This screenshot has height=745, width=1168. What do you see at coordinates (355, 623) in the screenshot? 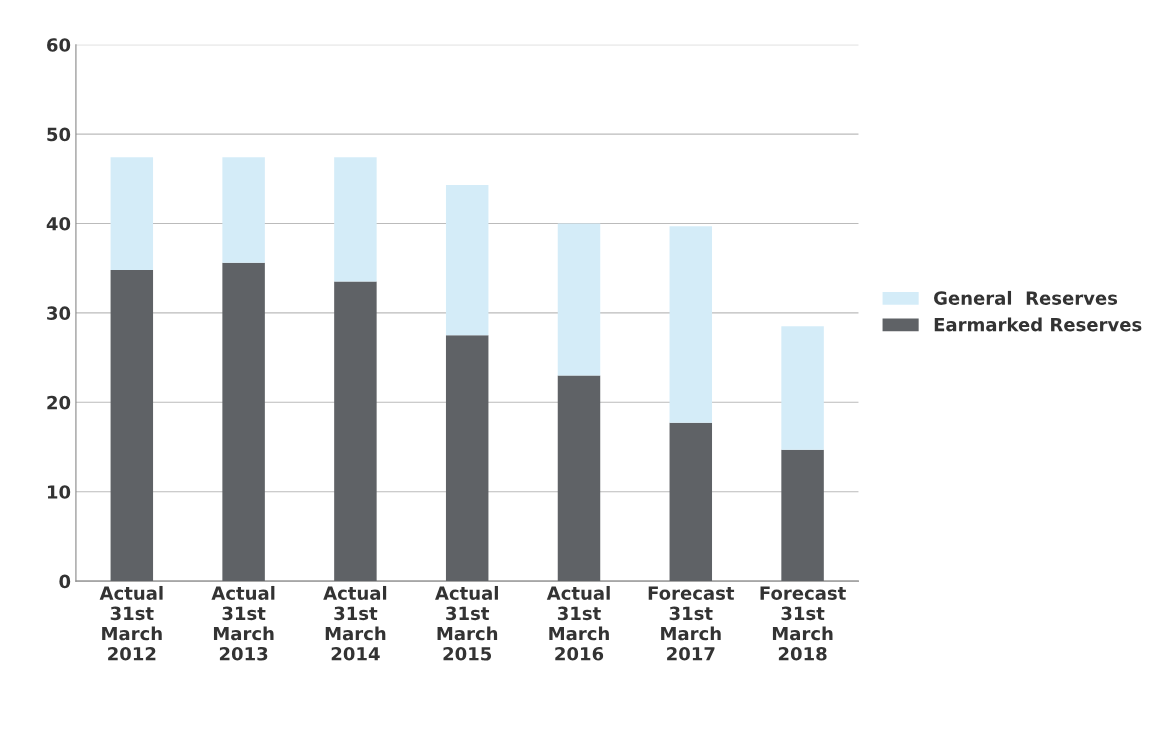
I see `x-tick-label: Actual 31st March 2014` at bounding box center [355, 623].